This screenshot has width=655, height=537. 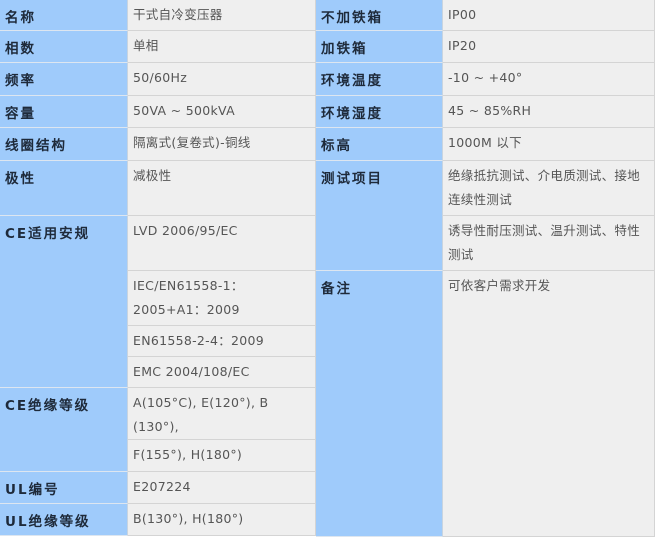 I want to click on spec-value: EMC 2004/108/EC, so click(x=222, y=372).